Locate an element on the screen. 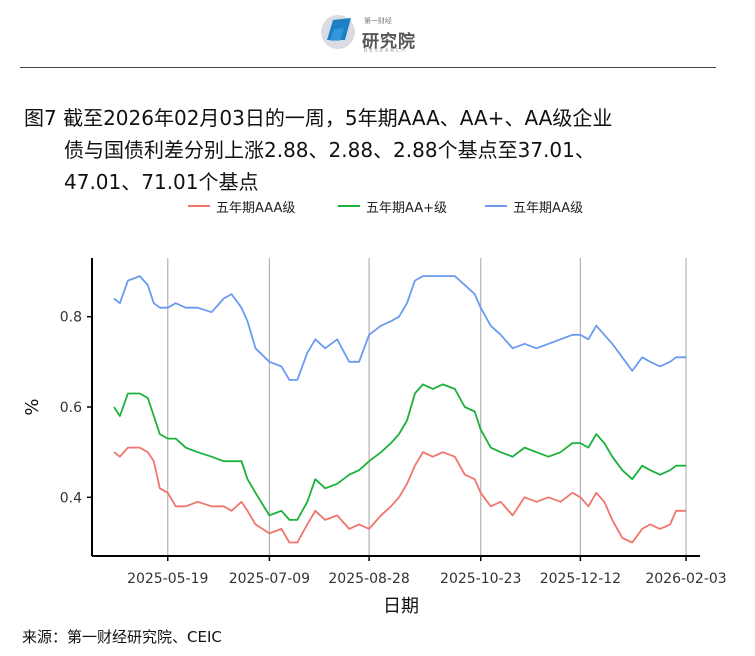 This screenshot has height=656, width=755. legend-item-aaplus: 五年期AA+级 is located at coordinates (392, 206).